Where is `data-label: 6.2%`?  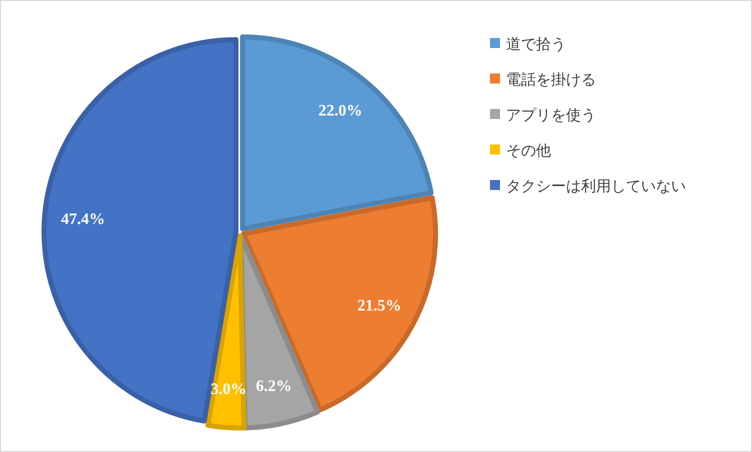
data-label: 6.2% is located at coordinates (274, 386).